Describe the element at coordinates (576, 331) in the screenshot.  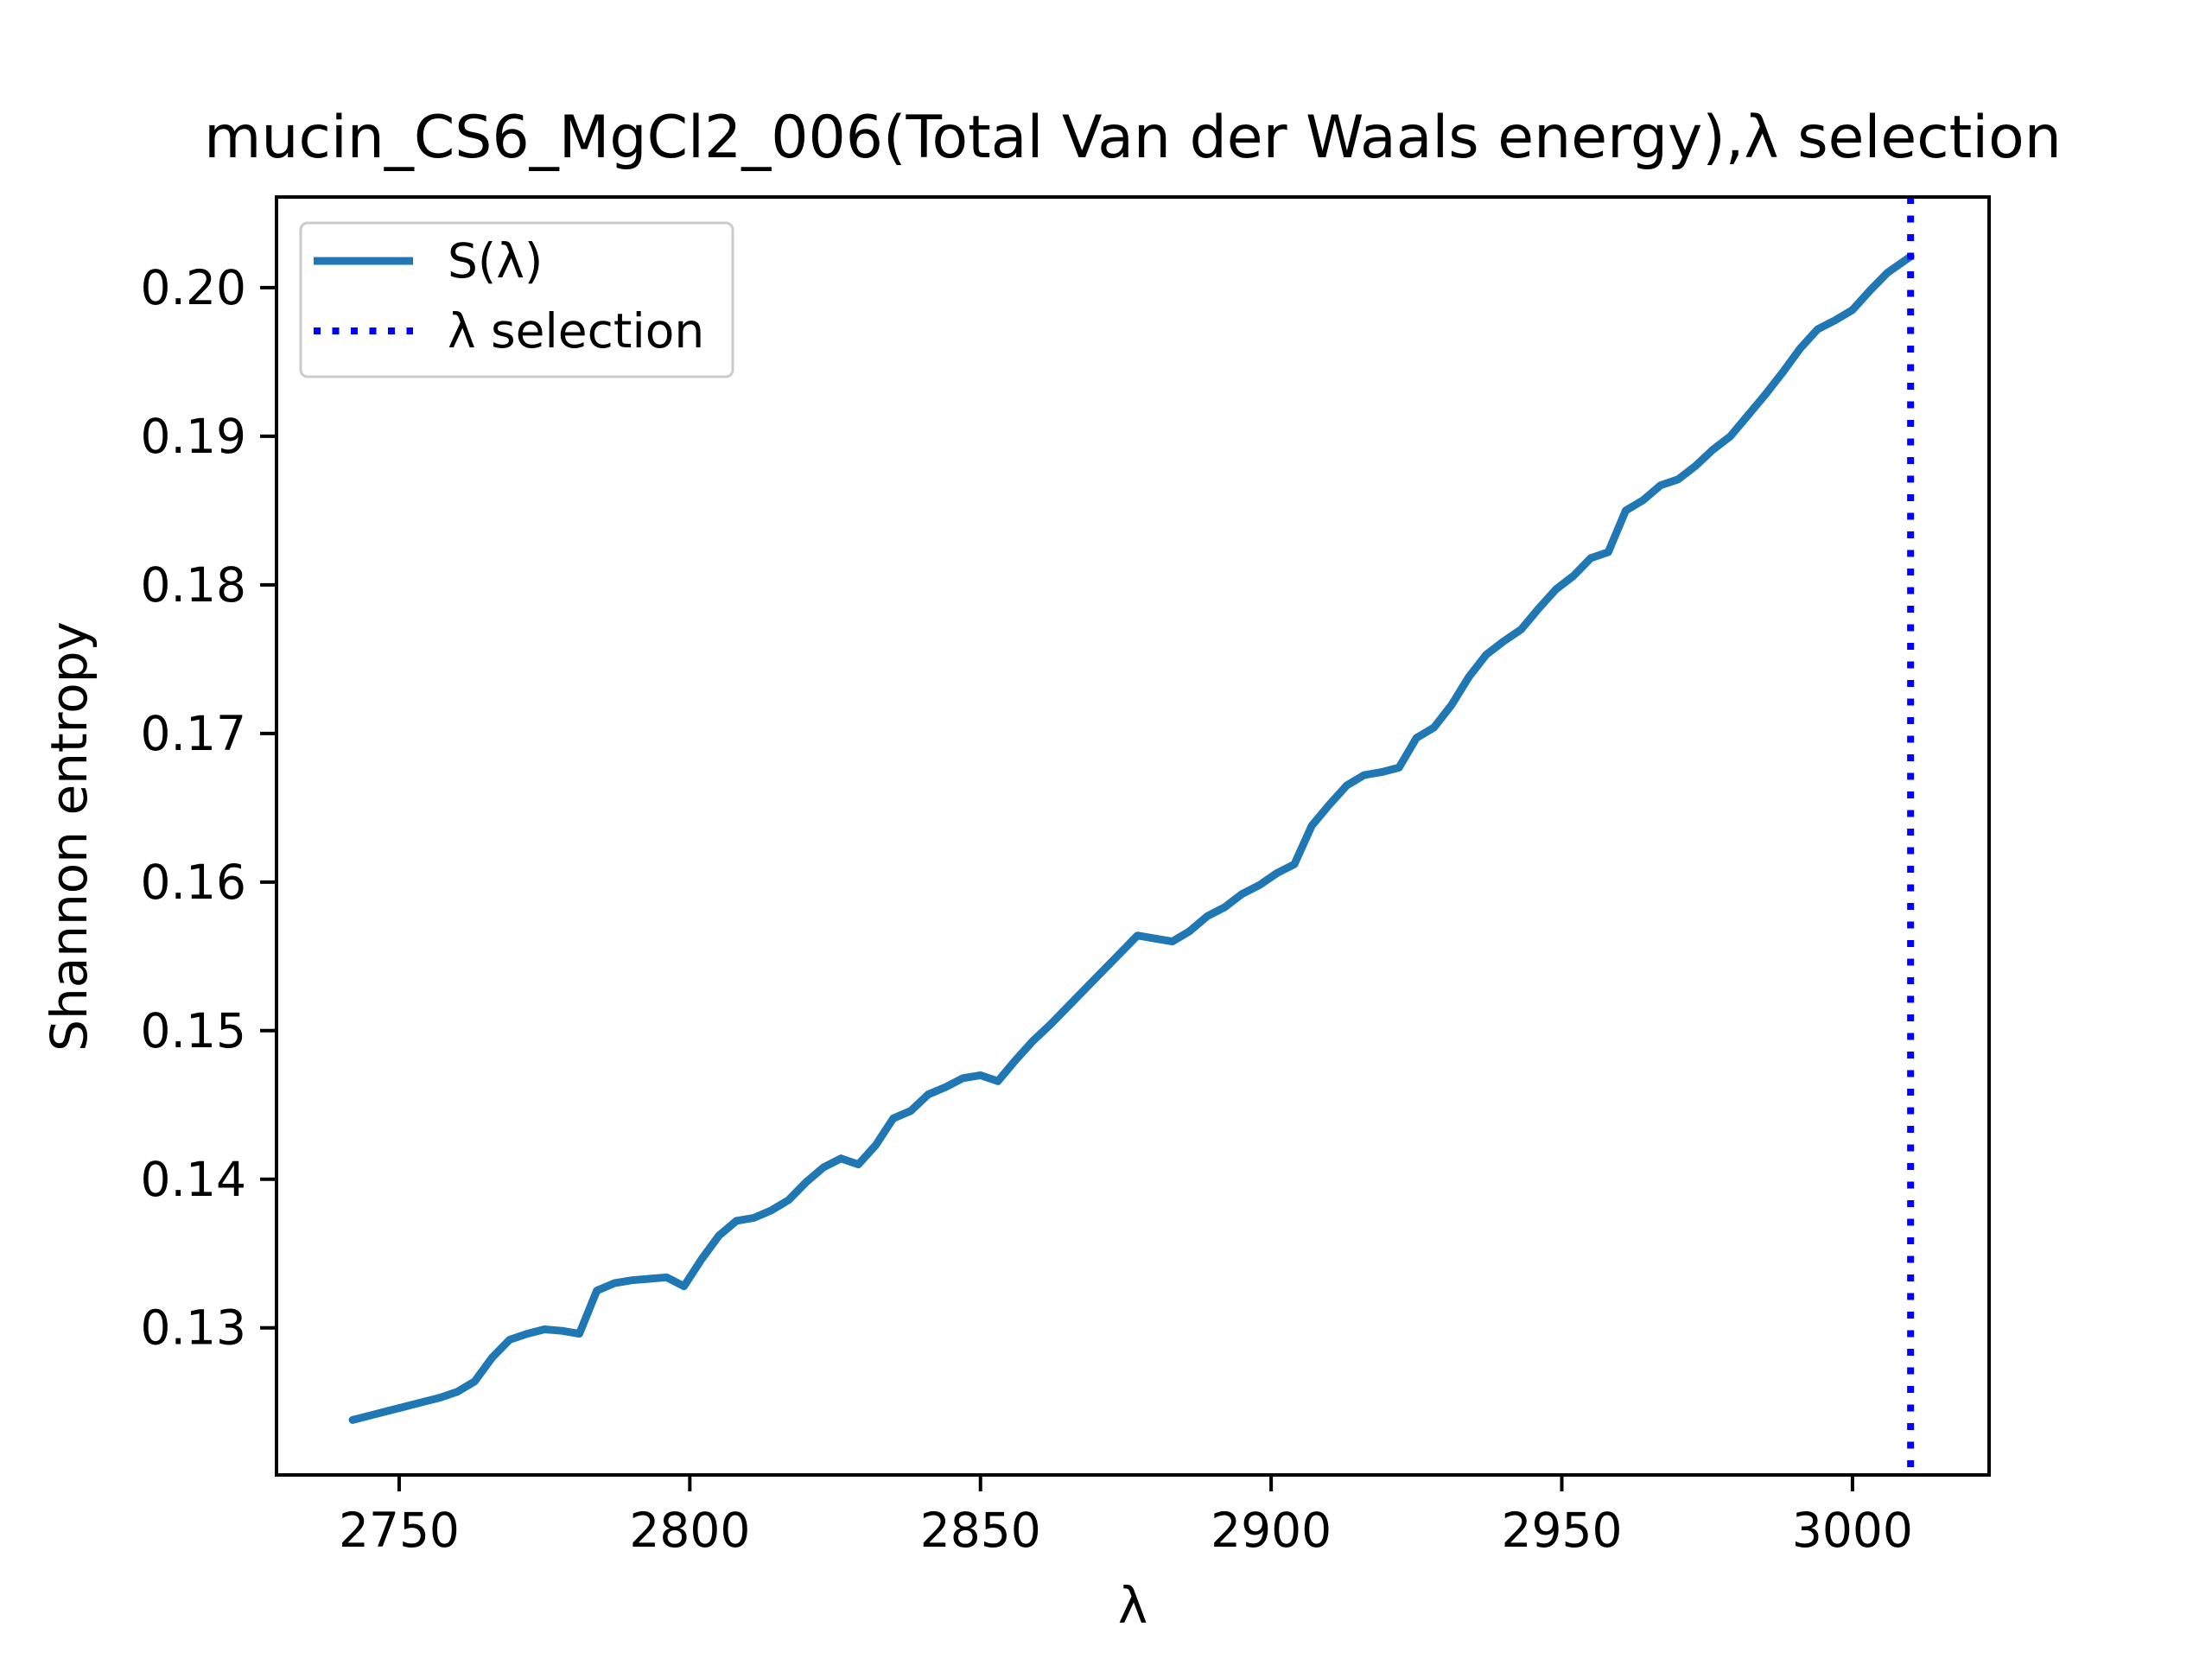
I see `legend-entry-lambda-selection: λ selection` at that location.